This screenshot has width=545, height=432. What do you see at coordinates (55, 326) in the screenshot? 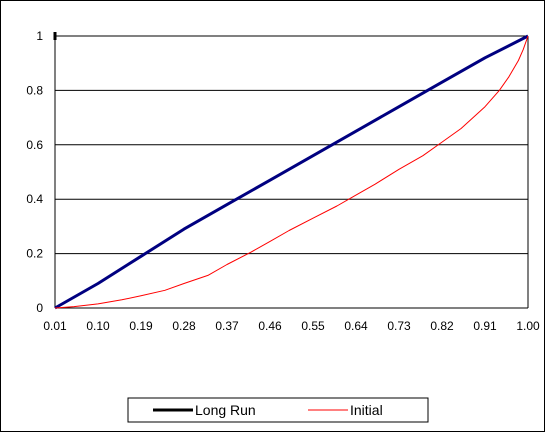
I see `x-tick-label: 0.01` at bounding box center [55, 326].